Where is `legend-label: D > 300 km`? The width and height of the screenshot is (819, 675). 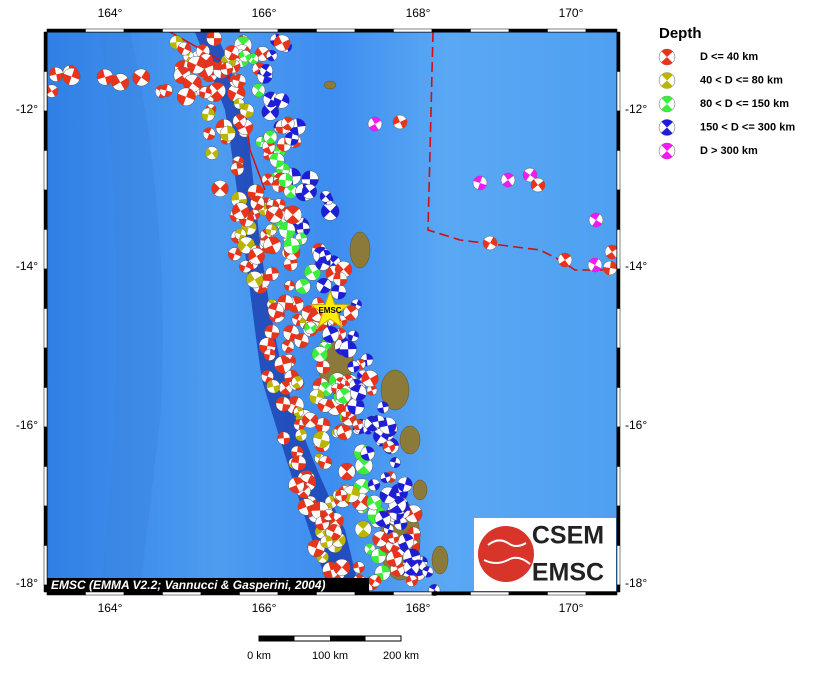 legend-label: D > 300 km is located at coordinates (729, 151).